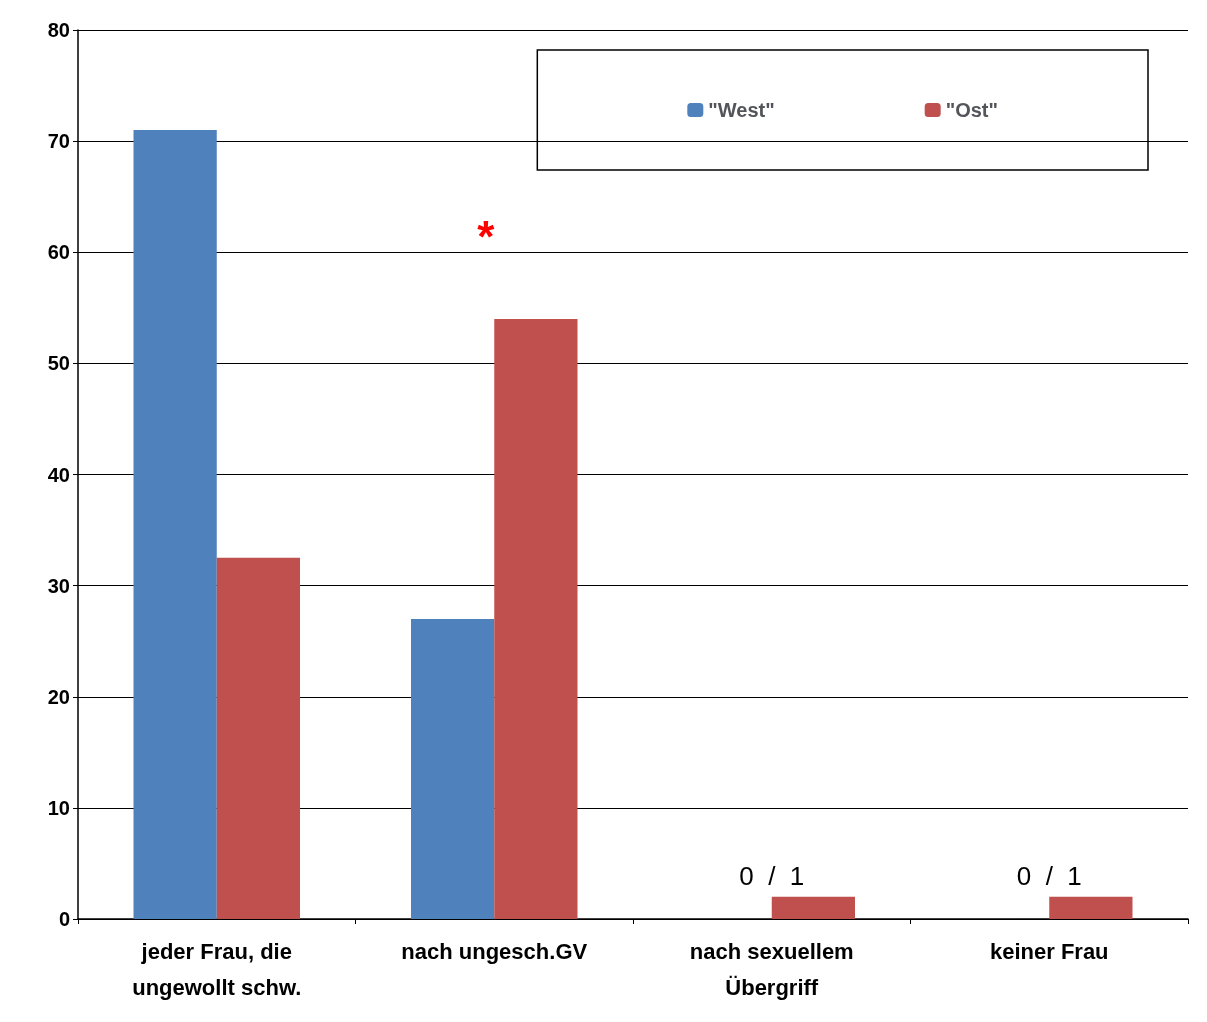  I want to click on y-tick-label: 10, so click(58, 807).